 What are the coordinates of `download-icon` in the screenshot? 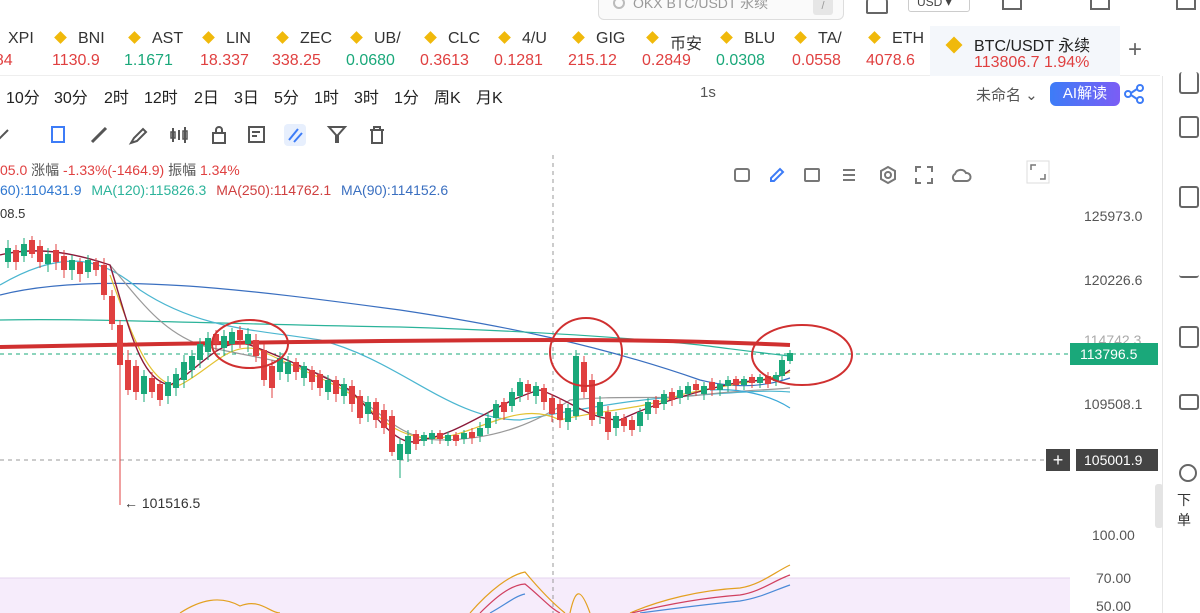 It's located at (1012, 5).